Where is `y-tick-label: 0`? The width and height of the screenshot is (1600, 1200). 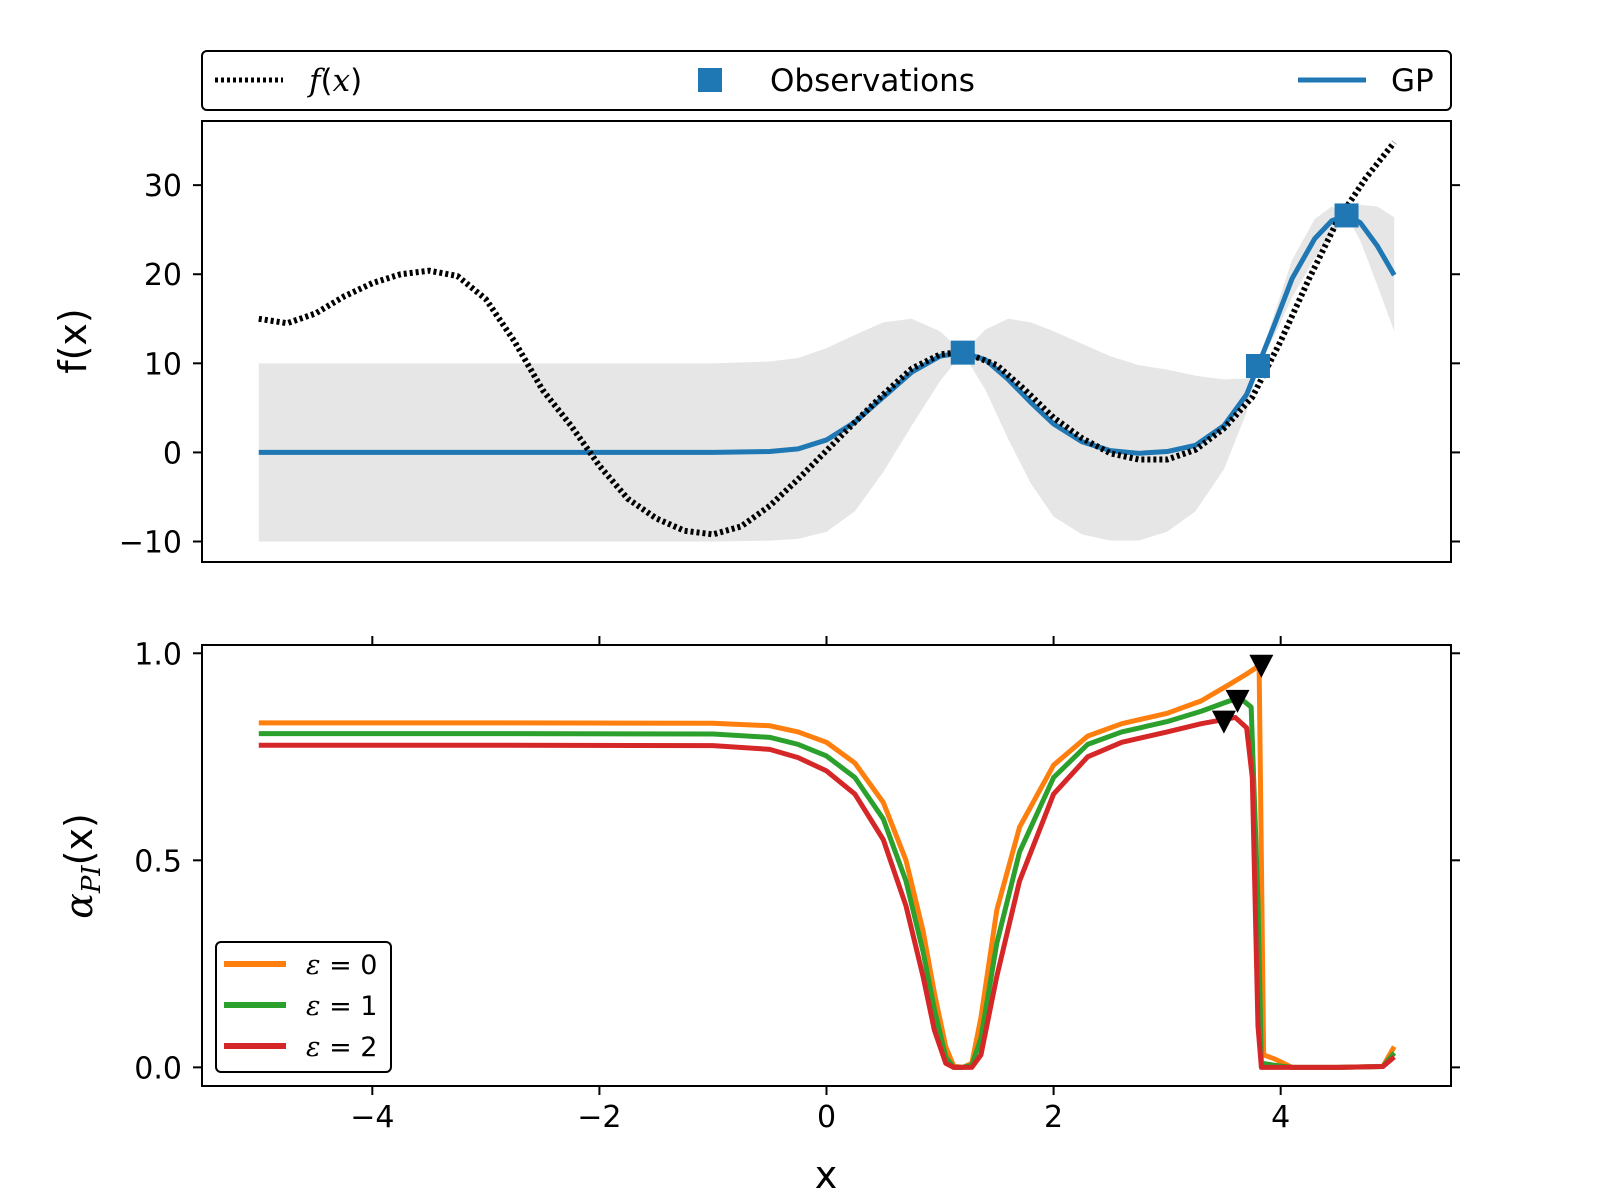 y-tick-label: 0 is located at coordinates (172, 453).